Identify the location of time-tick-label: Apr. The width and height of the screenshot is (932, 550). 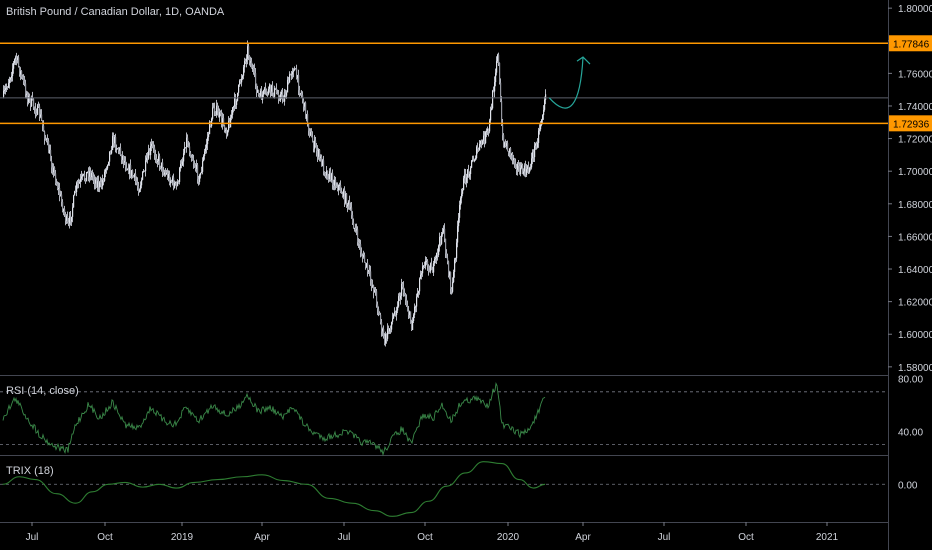
(583, 537).